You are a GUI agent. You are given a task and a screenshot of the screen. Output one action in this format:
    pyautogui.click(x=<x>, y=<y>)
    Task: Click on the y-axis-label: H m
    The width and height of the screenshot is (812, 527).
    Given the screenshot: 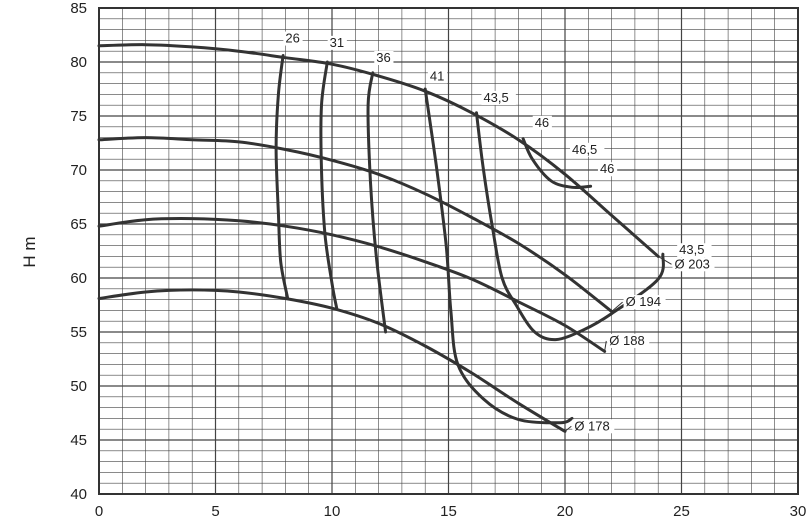 What is the action you would take?
    pyautogui.click(x=29, y=251)
    